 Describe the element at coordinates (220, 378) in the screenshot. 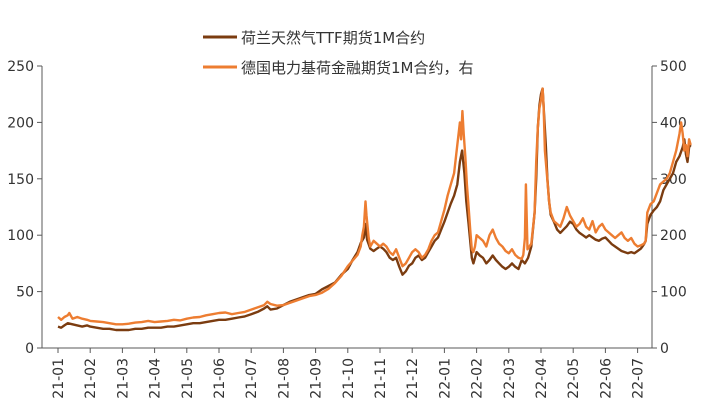

I see `x-tick-label: 21-06` at that location.